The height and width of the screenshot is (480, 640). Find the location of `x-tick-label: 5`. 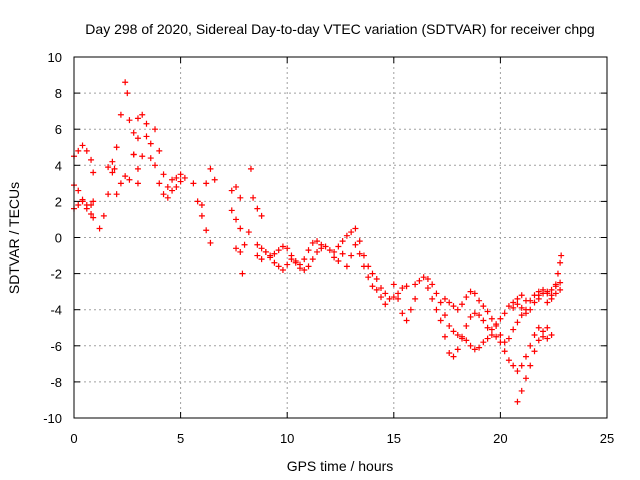

x-tick-label: 5 is located at coordinates (180, 438).